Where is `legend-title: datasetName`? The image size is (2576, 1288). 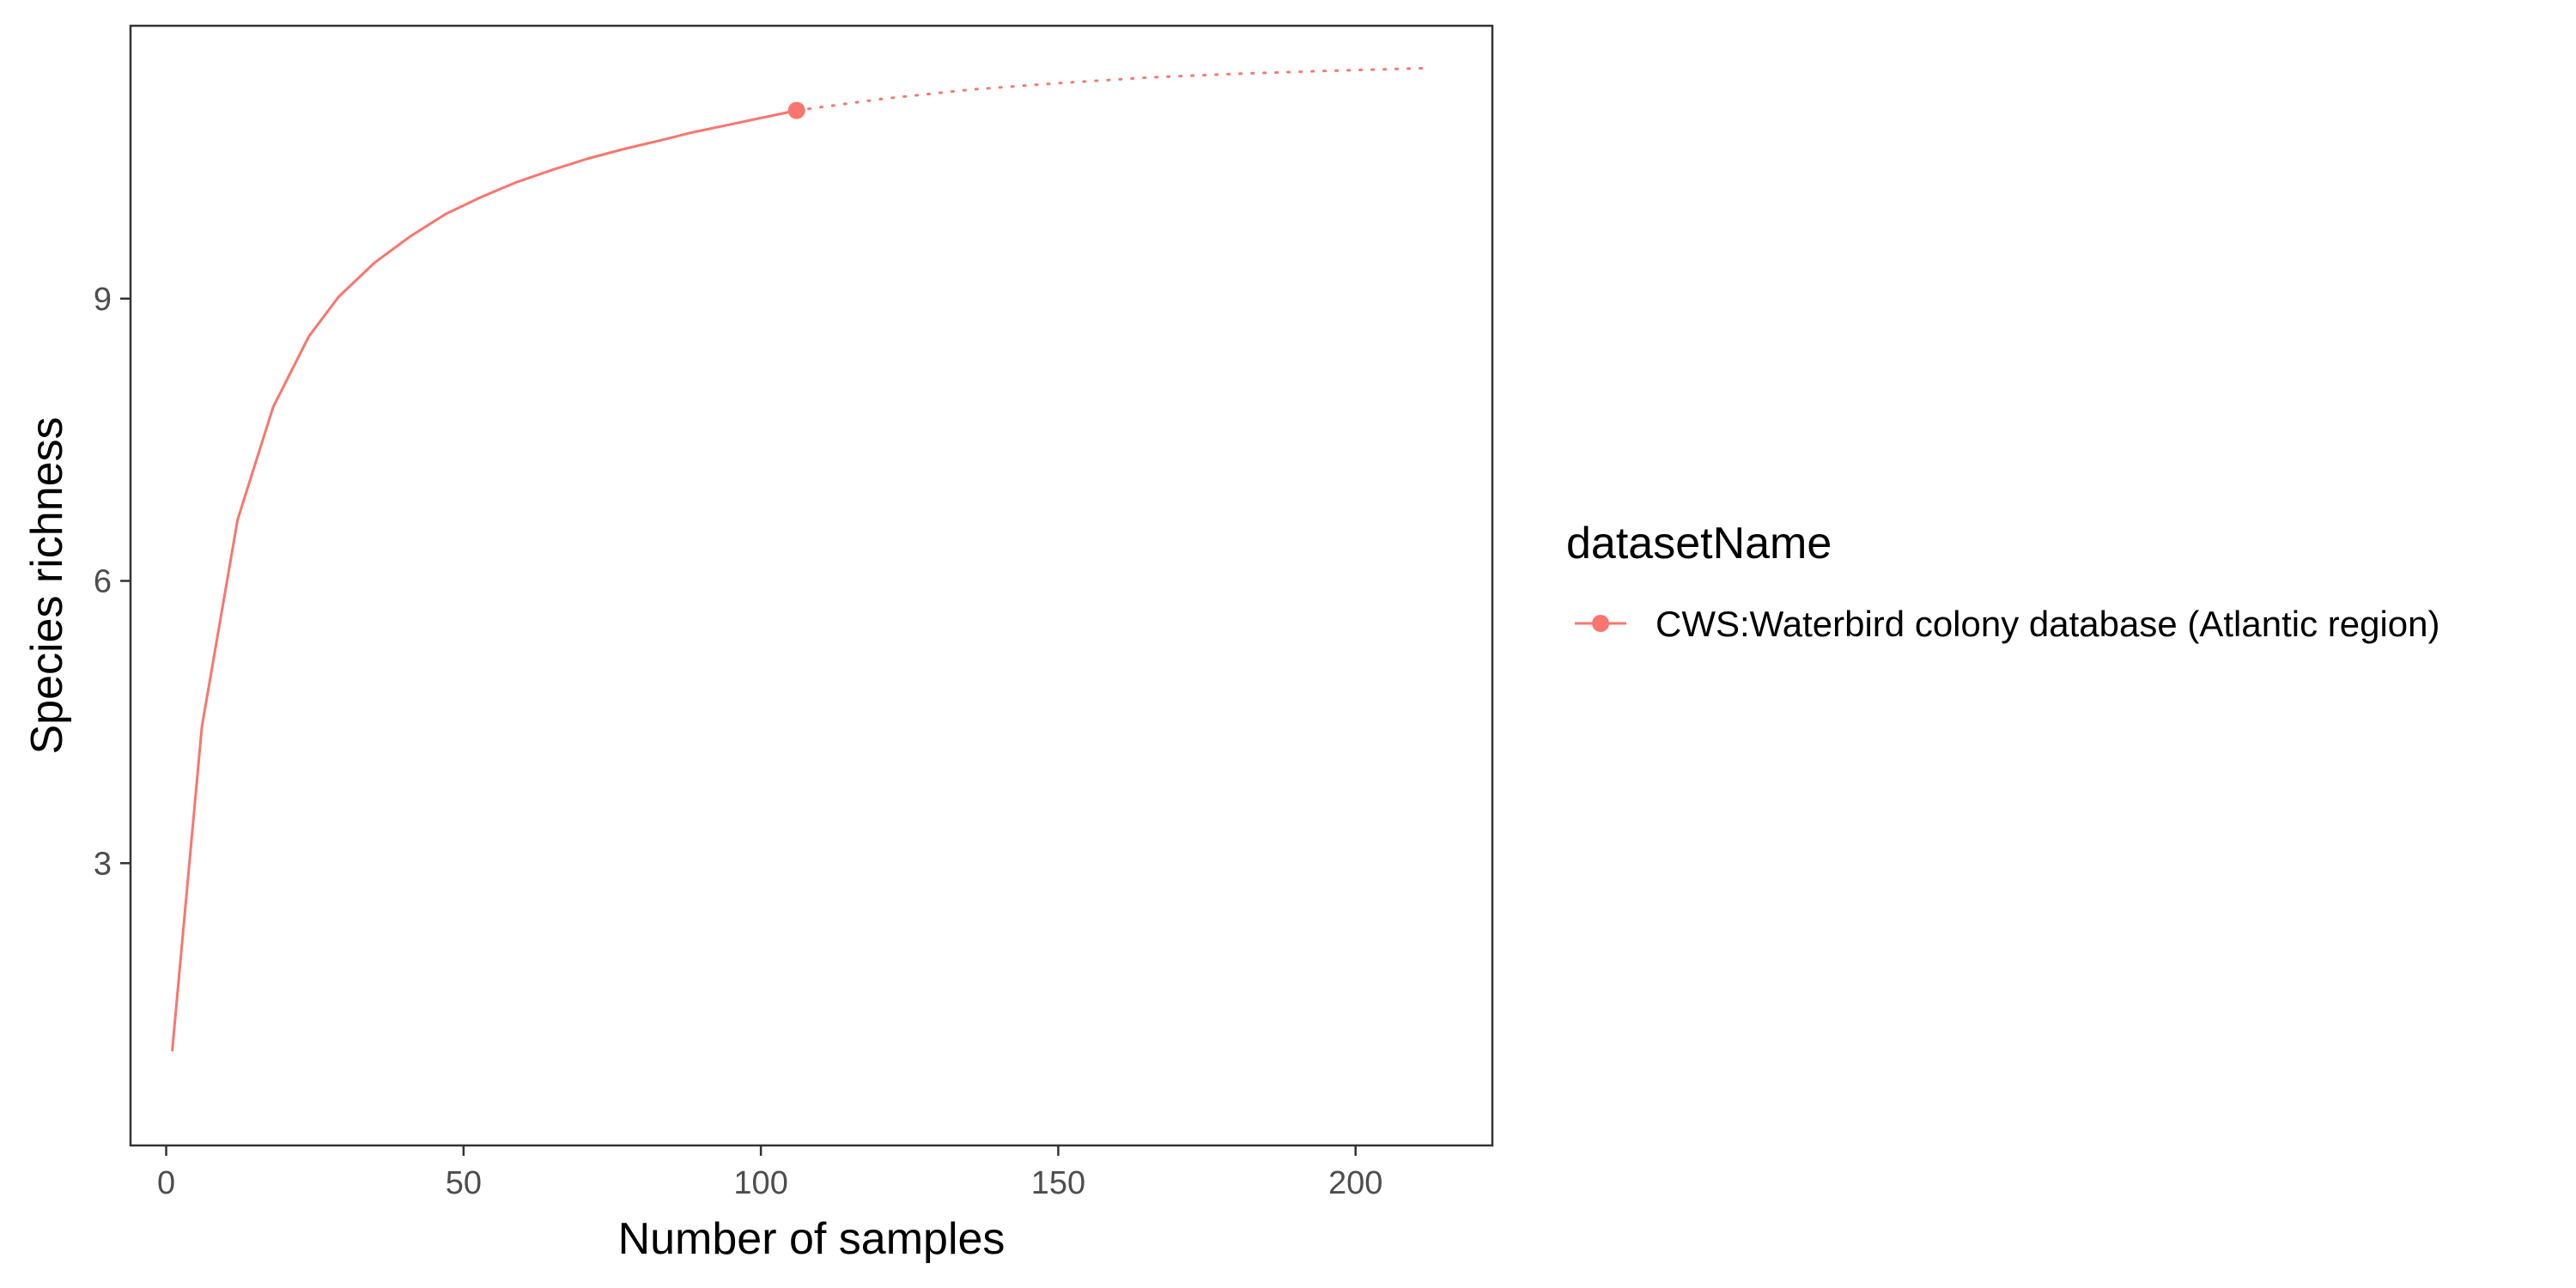
legend-title: datasetName is located at coordinates (1699, 543).